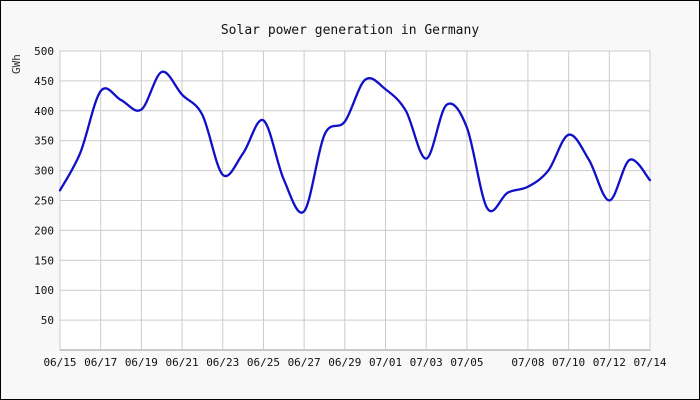 This screenshot has width=700, height=400. I want to click on y-tick-label: 450, so click(44, 81).